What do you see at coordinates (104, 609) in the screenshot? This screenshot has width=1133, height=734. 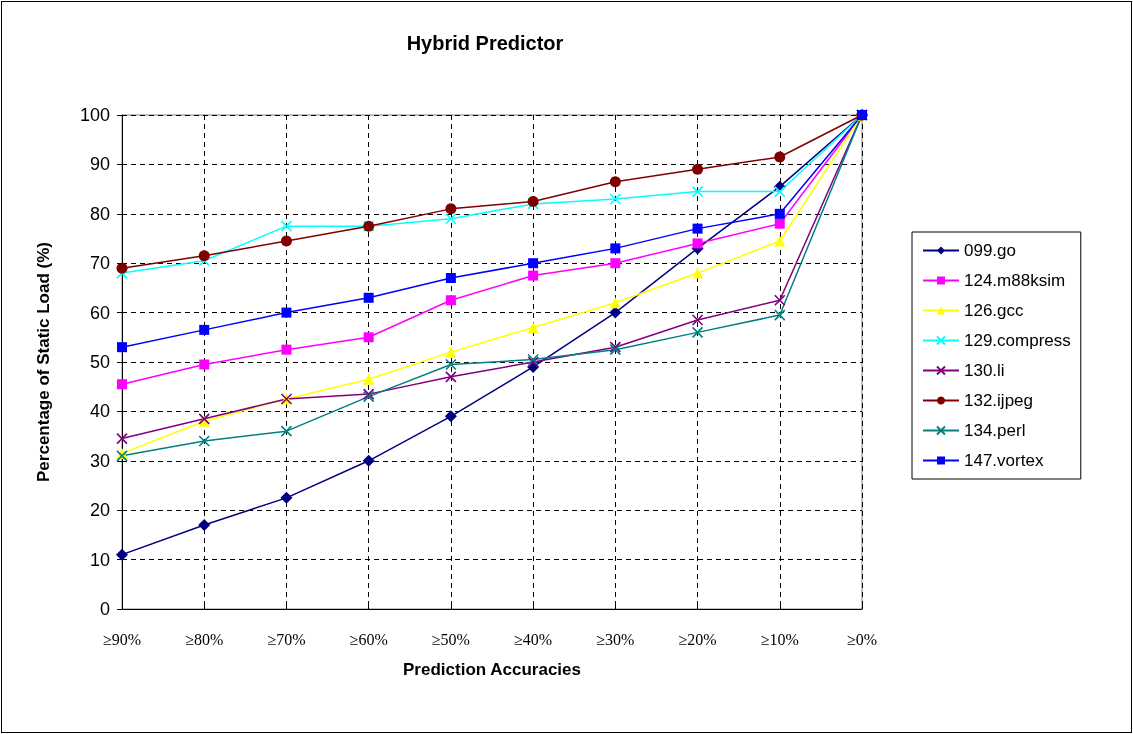 I see `y-tick-label: 0` at bounding box center [104, 609].